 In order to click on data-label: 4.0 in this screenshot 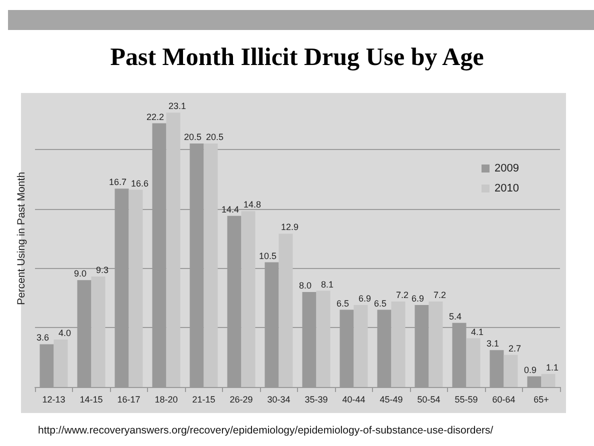, I will do `click(65, 333)`.